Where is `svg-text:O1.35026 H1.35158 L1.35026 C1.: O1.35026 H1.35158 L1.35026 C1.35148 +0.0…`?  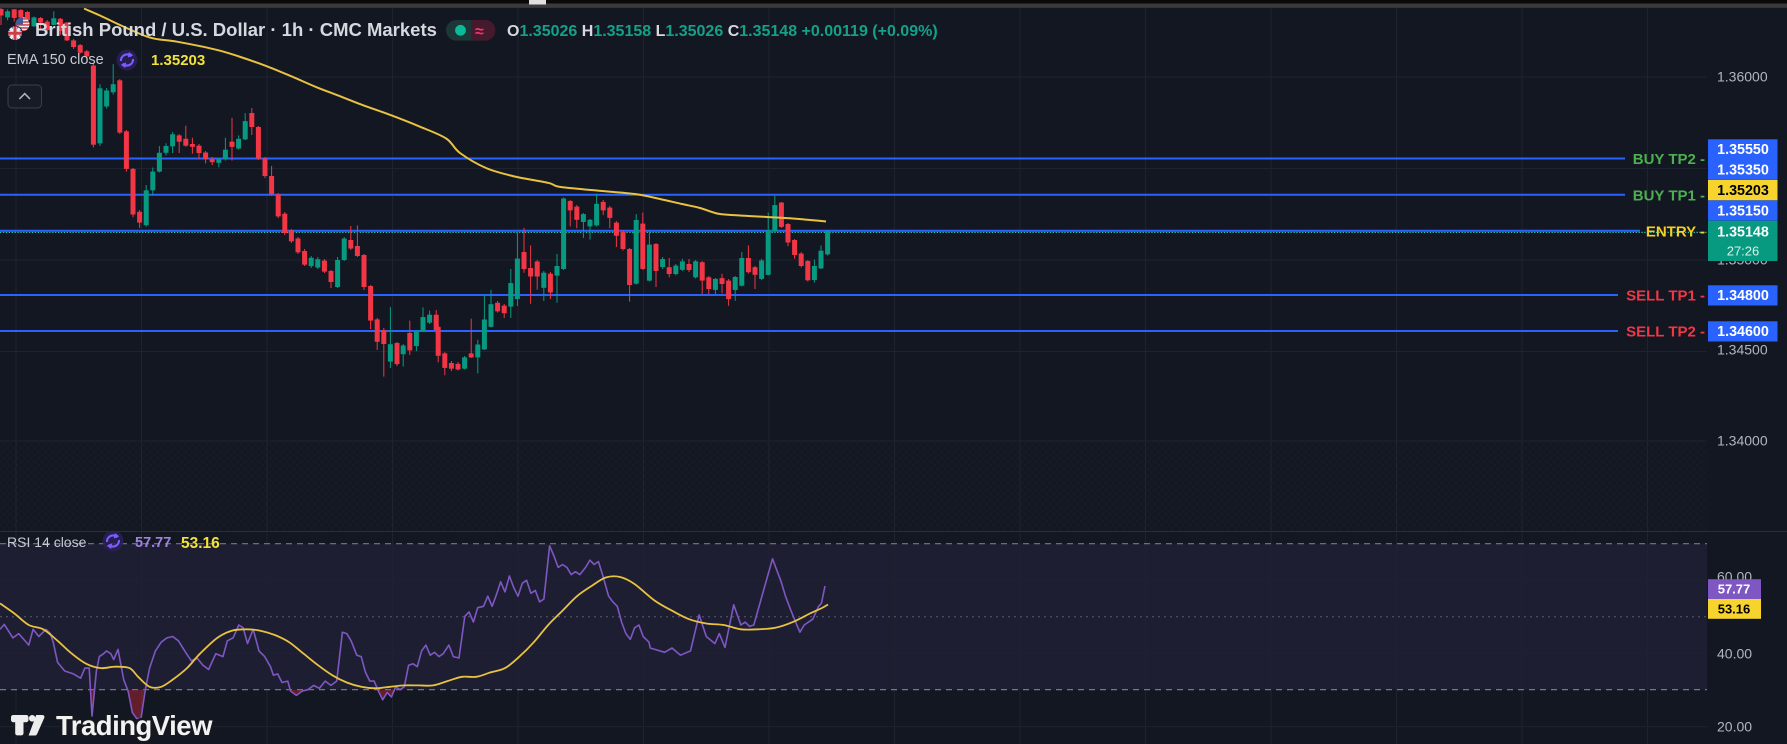
svg-text:O1.35026 H1.35158 L1.35026 C1.: O1.35026 H1.35158 L1.35026 C1.35148 +0.0… is located at coordinates (722, 31).